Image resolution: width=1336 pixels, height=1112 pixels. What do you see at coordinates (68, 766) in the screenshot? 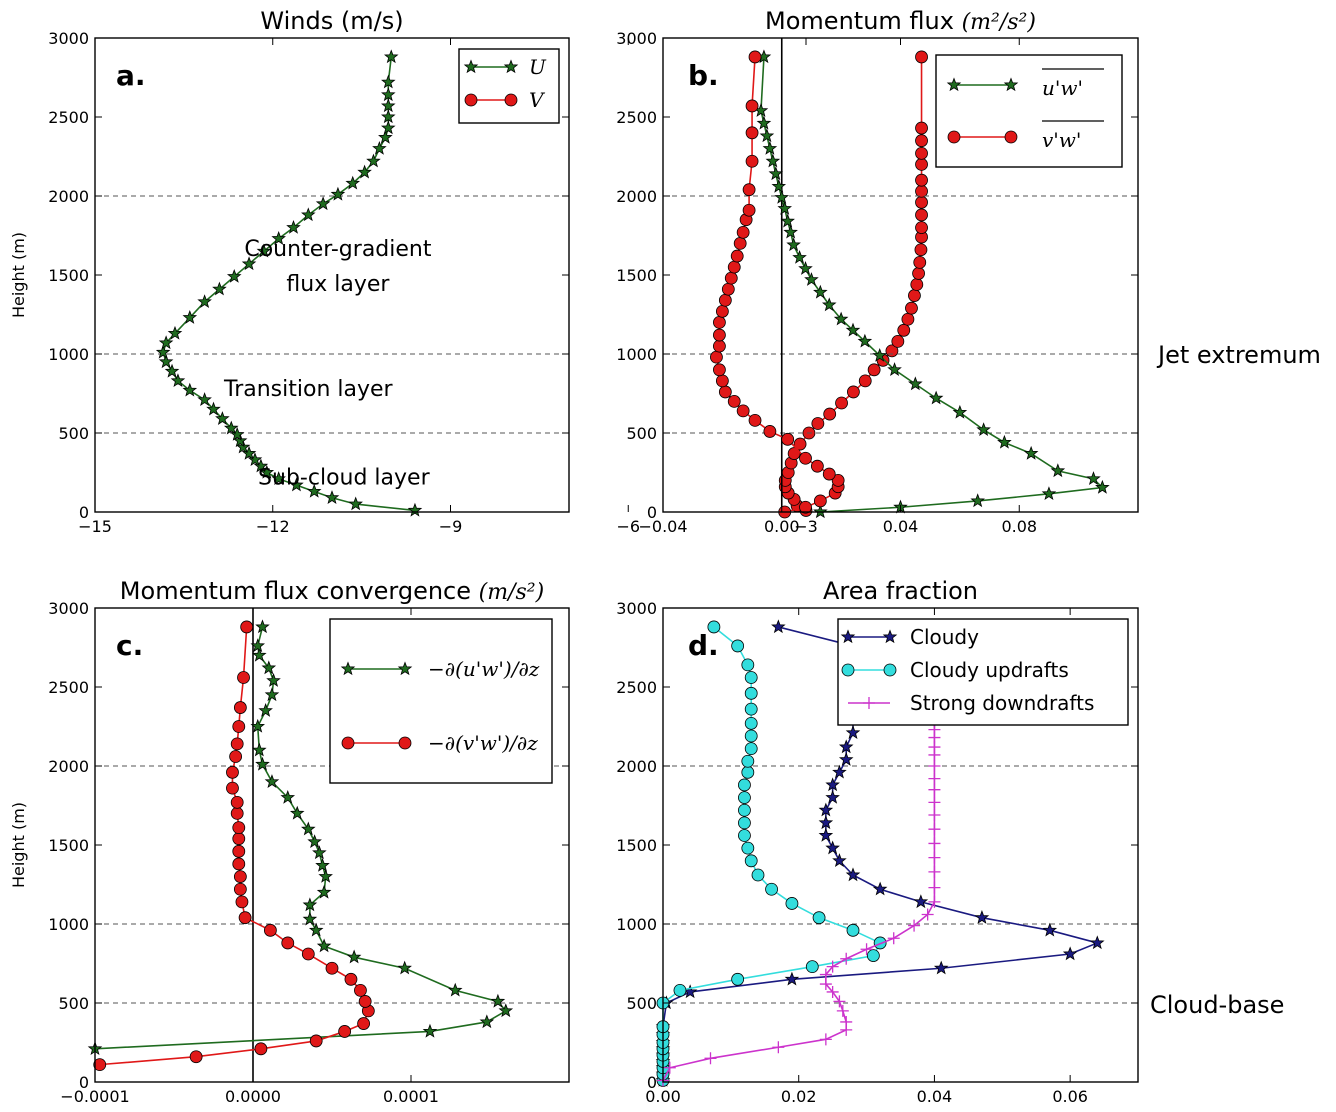
I see `y-tick-label: 2000` at bounding box center [68, 766].